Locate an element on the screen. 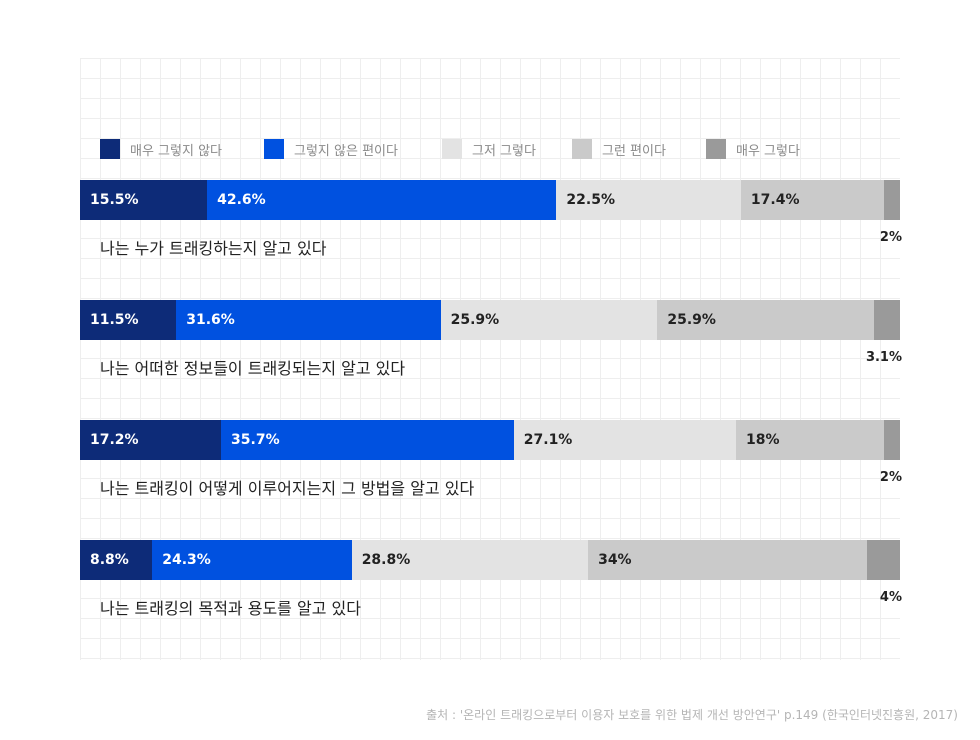 The image size is (980, 740). data-label: 34% is located at coordinates (615, 560).